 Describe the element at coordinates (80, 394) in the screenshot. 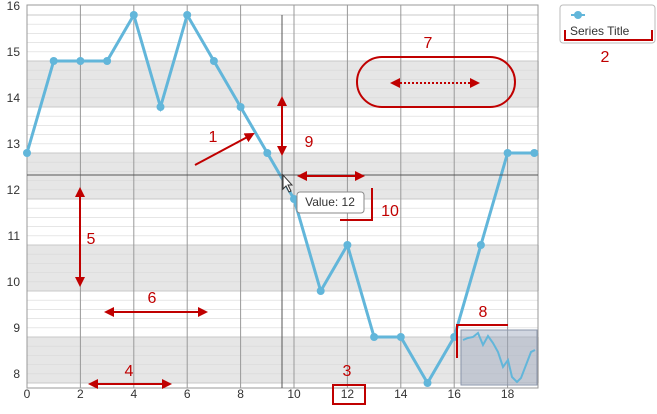

I see `x-tick-label: 2` at that location.